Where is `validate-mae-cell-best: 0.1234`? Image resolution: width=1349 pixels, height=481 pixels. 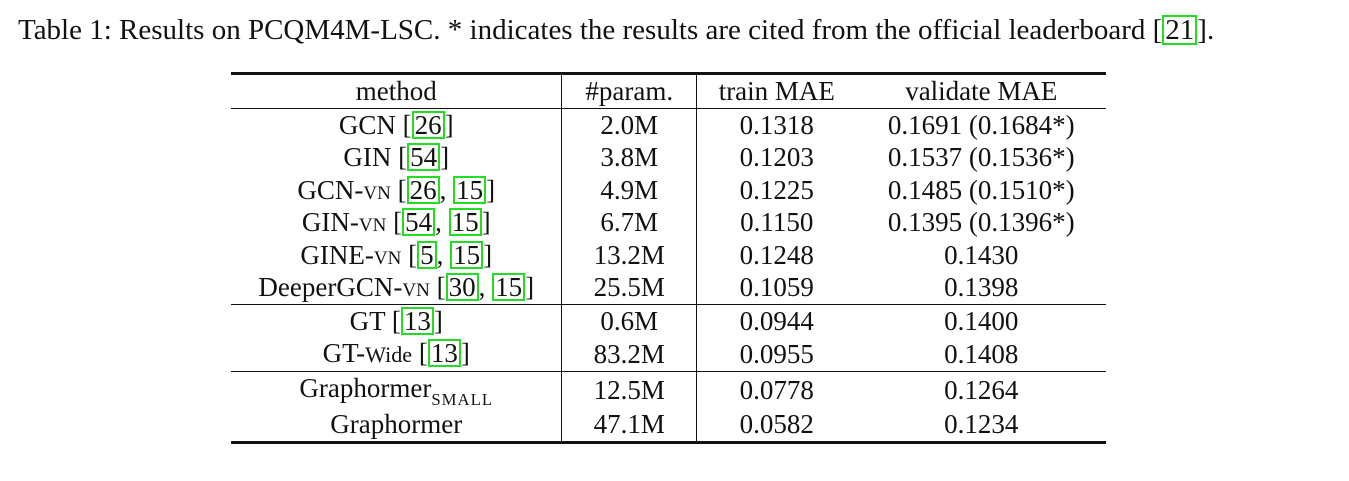
validate-mae-cell-best: 0.1234 is located at coordinates (981, 424).